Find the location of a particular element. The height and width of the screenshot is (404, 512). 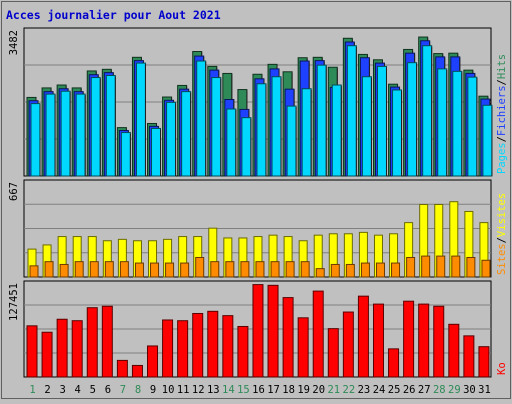

day-label-4: 4 is located at coordinates (78, 390).